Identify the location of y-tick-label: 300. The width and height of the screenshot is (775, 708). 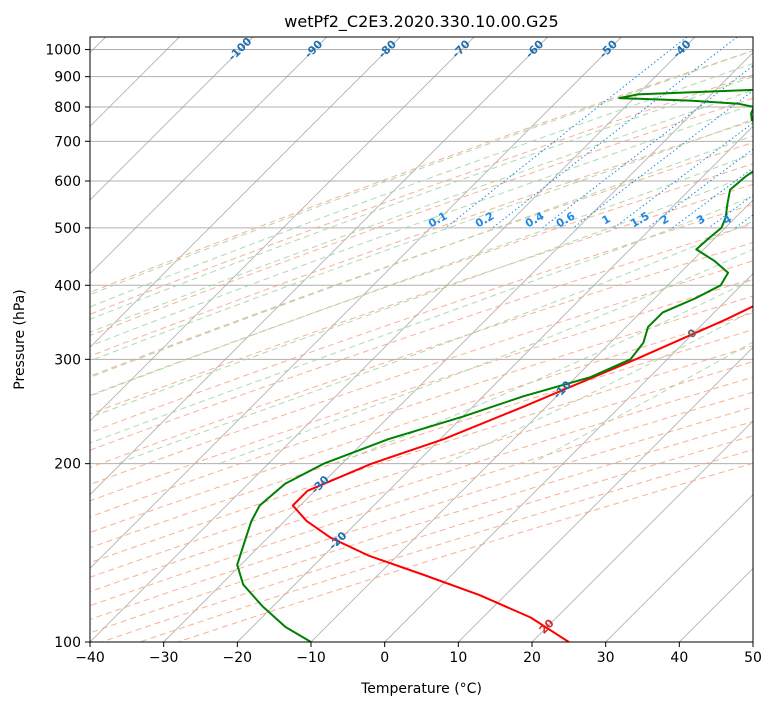
(67, 360).